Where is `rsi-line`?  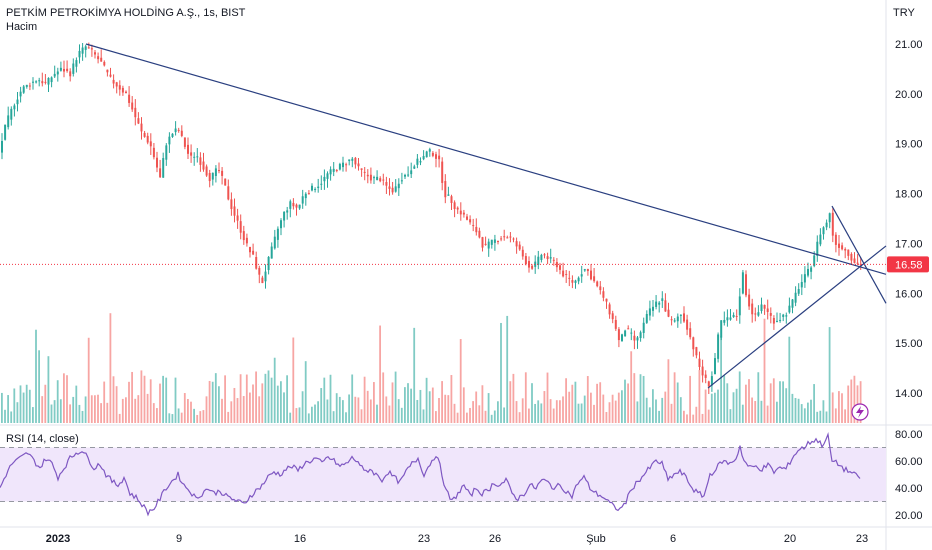
rsi-line is located at coordinates (430, 474).